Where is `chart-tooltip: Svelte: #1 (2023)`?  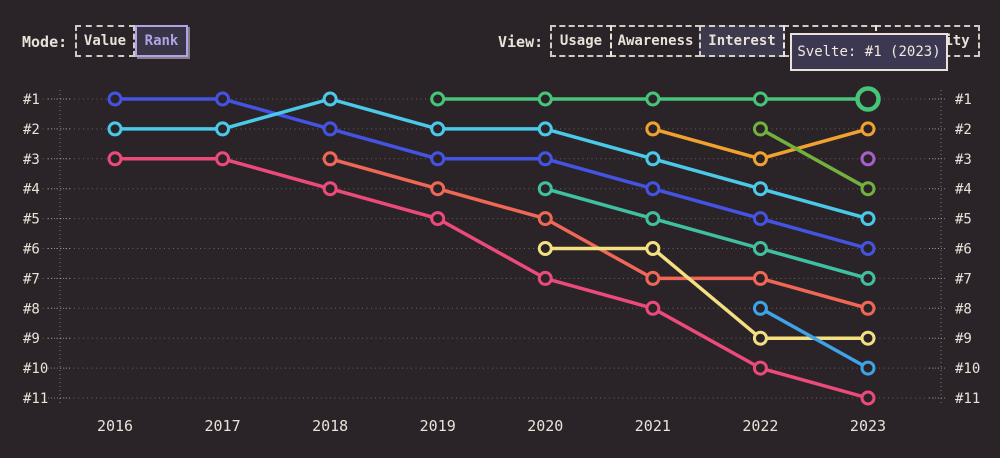 chart-tooltip: Svelte: #1 (2023) is located at coordinates (869, 52).